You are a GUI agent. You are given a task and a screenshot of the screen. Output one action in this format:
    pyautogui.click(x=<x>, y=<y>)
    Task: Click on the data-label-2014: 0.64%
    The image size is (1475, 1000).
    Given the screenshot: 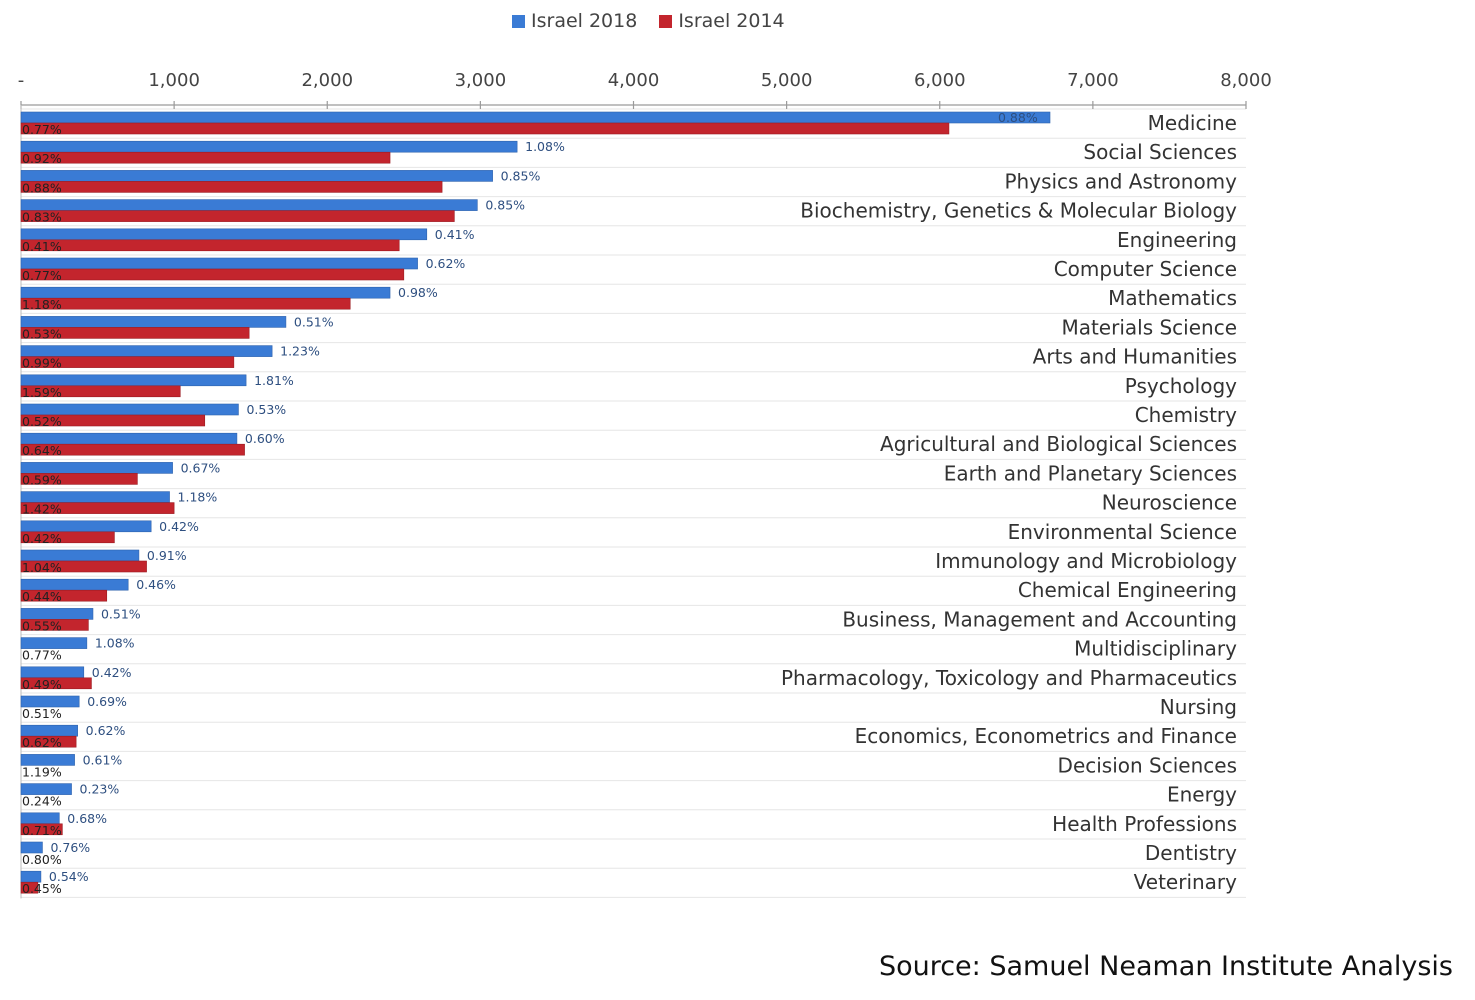 What is the action you would take?
    pyautogui.click(x=42, y=450)
    